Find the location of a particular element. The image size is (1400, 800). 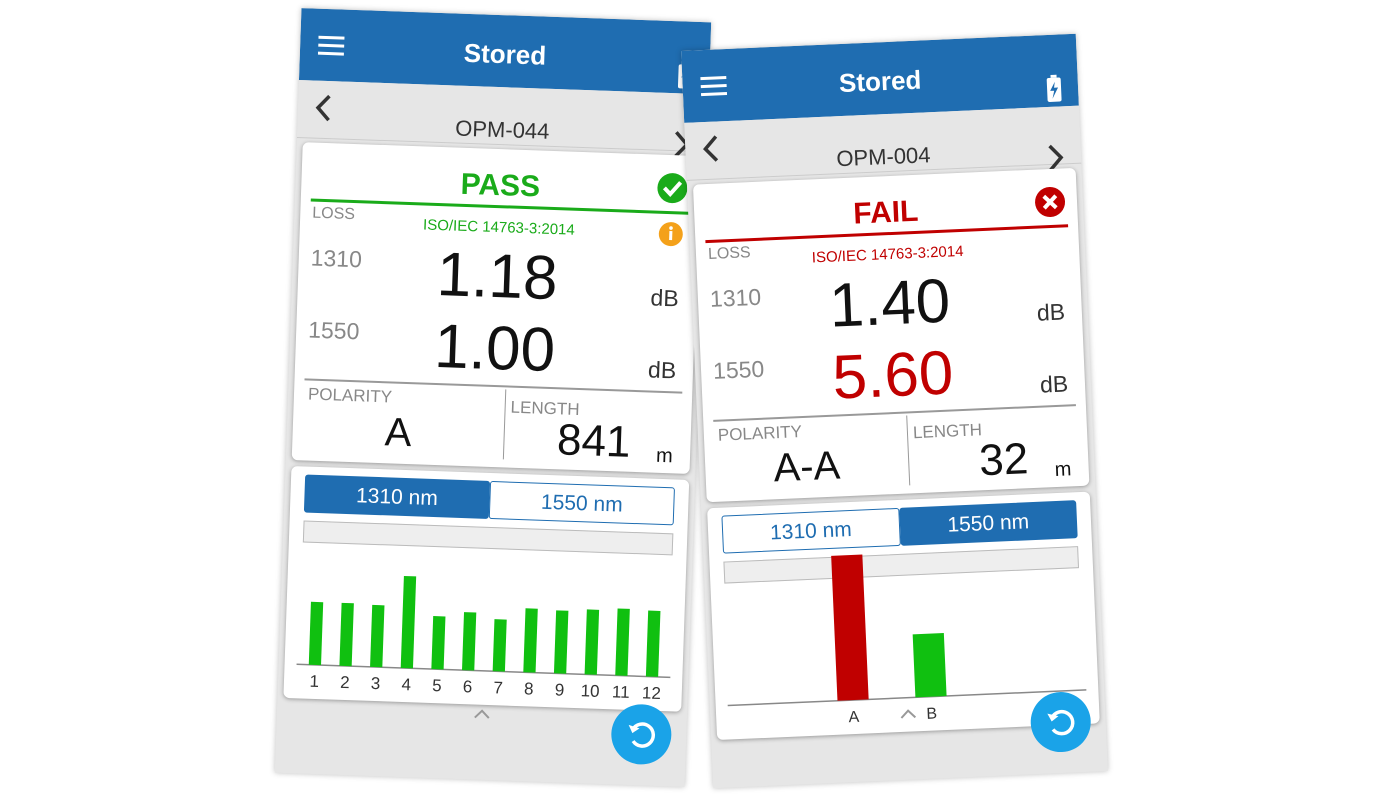

next-button is located at coordinates (1054, 157).